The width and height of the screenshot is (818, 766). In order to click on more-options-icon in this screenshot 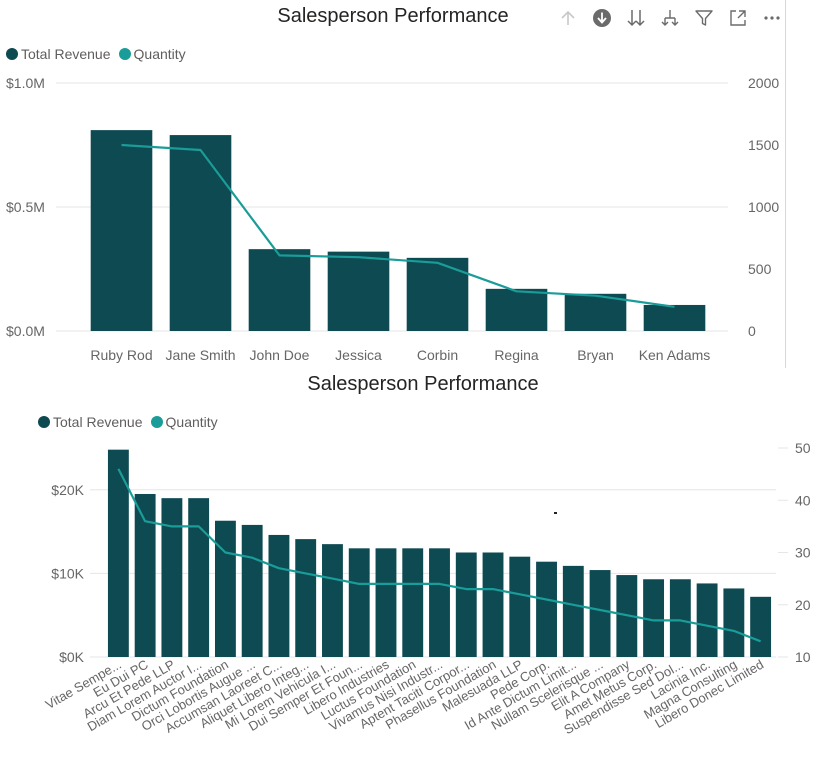, I will do `click(772, 18)`.